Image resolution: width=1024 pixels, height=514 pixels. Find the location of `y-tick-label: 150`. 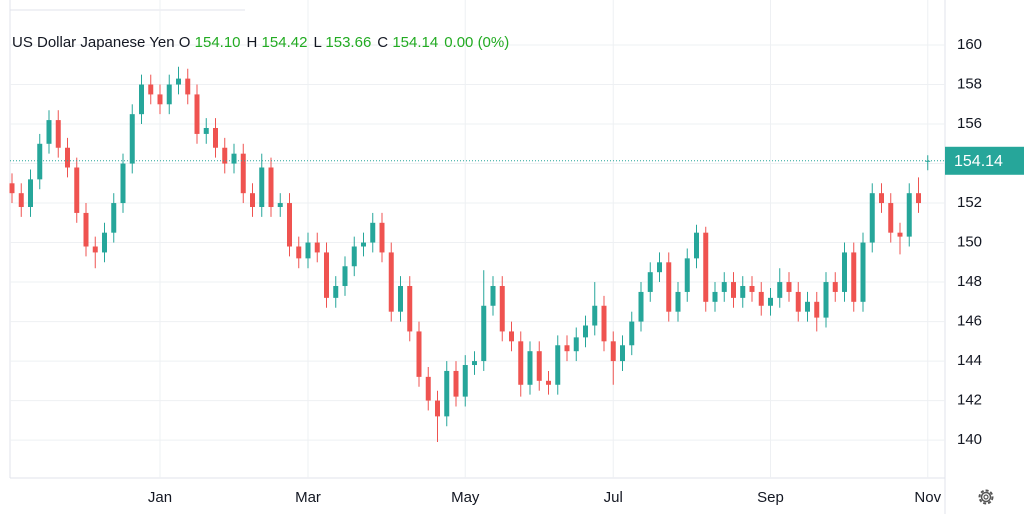

y-tick-label: 150 is located at coordinates (969, 242).